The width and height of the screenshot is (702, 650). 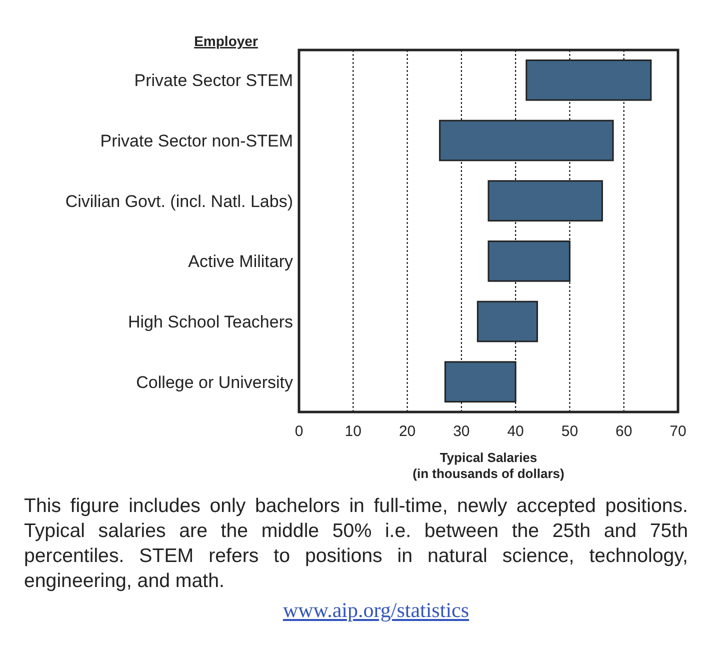 I want to click on x-tick-label: 20, so click(x=407, y=431).